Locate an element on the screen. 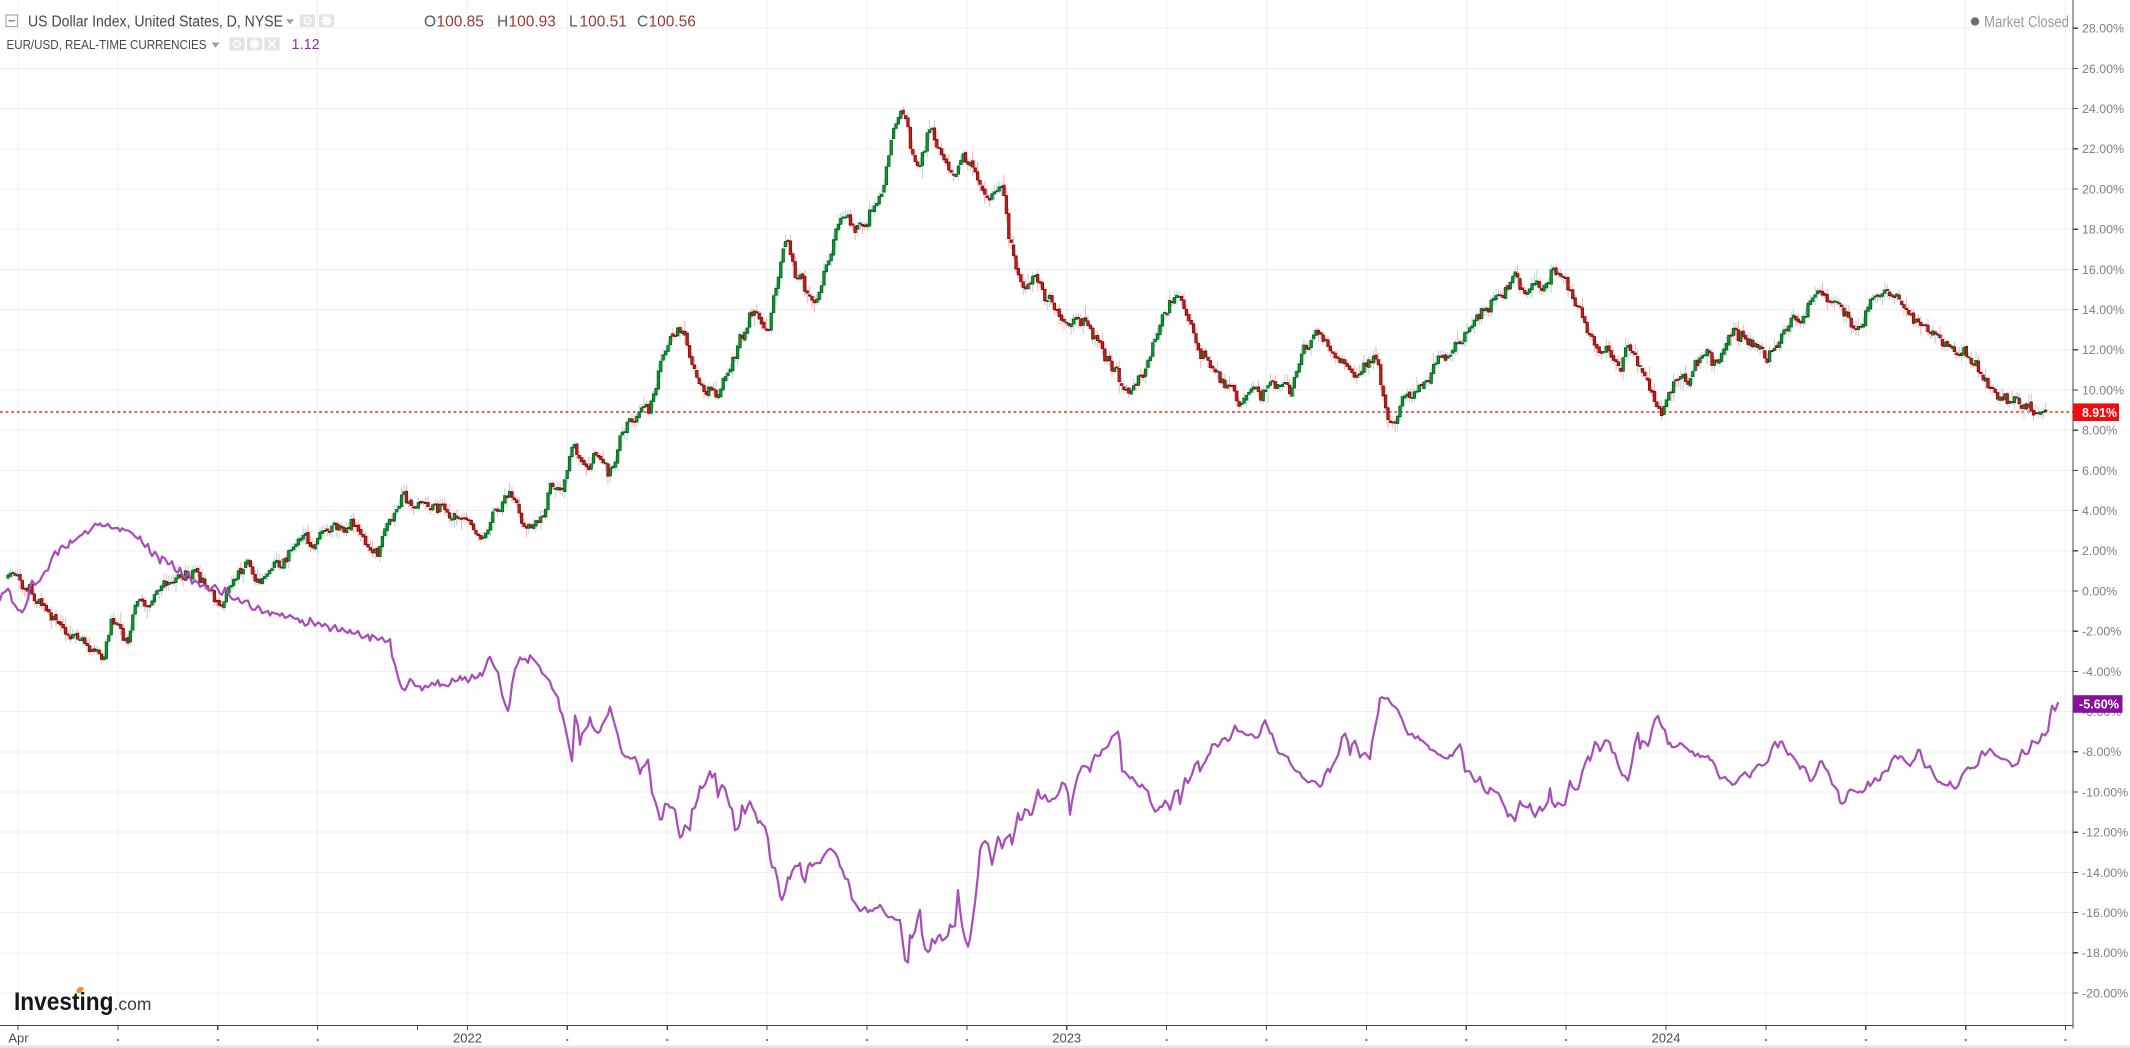 This screenshot has height=1048, width=2130. svg-text: 8.91% is located at coordinates (2099, 412).